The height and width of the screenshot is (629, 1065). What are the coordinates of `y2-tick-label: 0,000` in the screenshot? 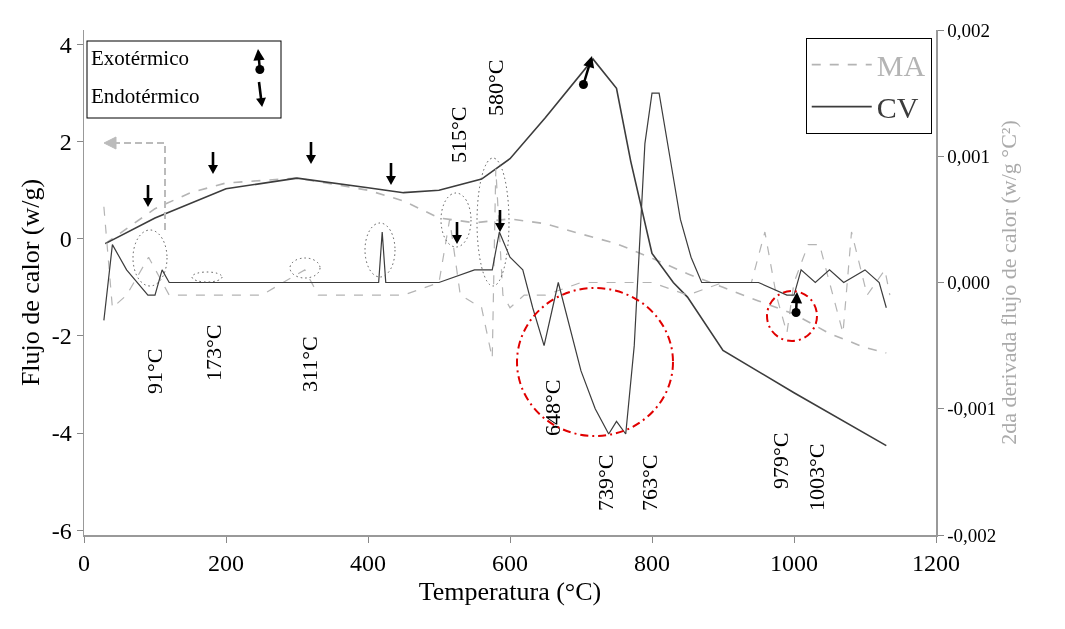 It's located at (969, 283).